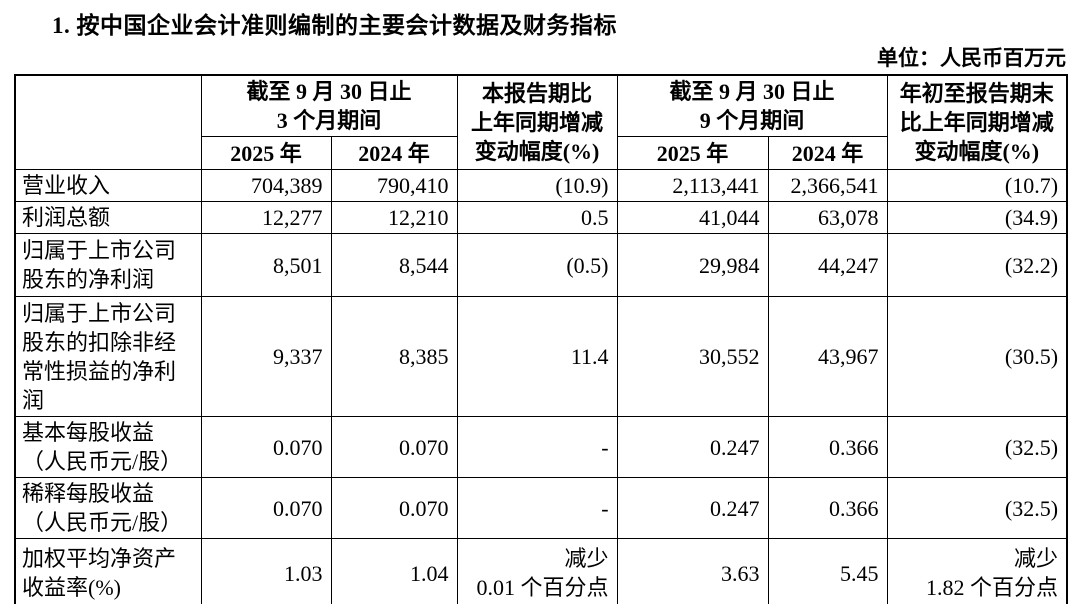 This screenshot has height=604, width=1080. Describe the element at coordinates (977, 571) in the screenshot. I see `value-9m-change: 减少 1.82 个百分点` at that location.